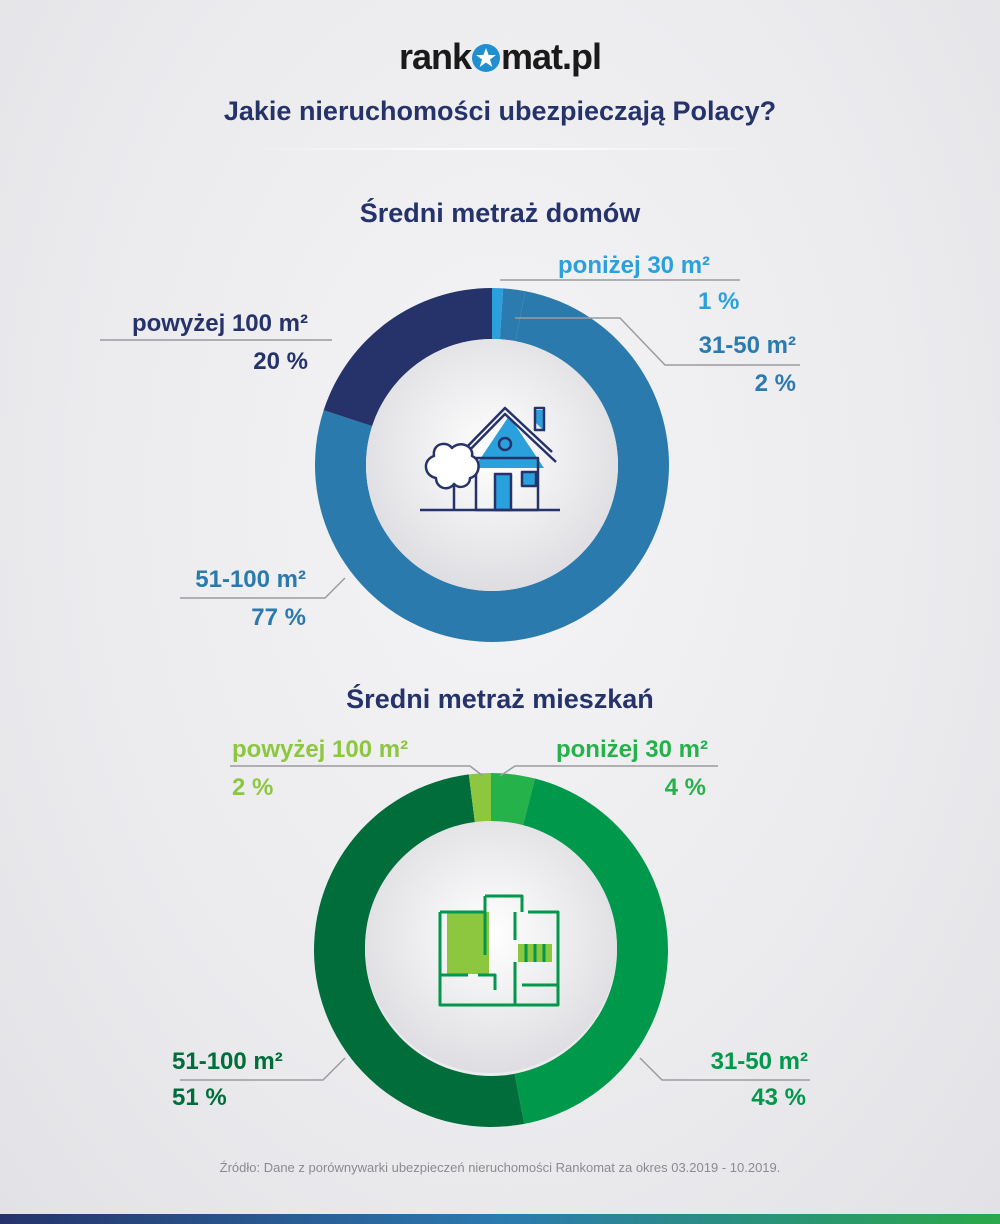 Image resolution: width=1000 pixels, height=1224 pixels. I want to click on value-houses-above100: 20 %, so click(280, 361).